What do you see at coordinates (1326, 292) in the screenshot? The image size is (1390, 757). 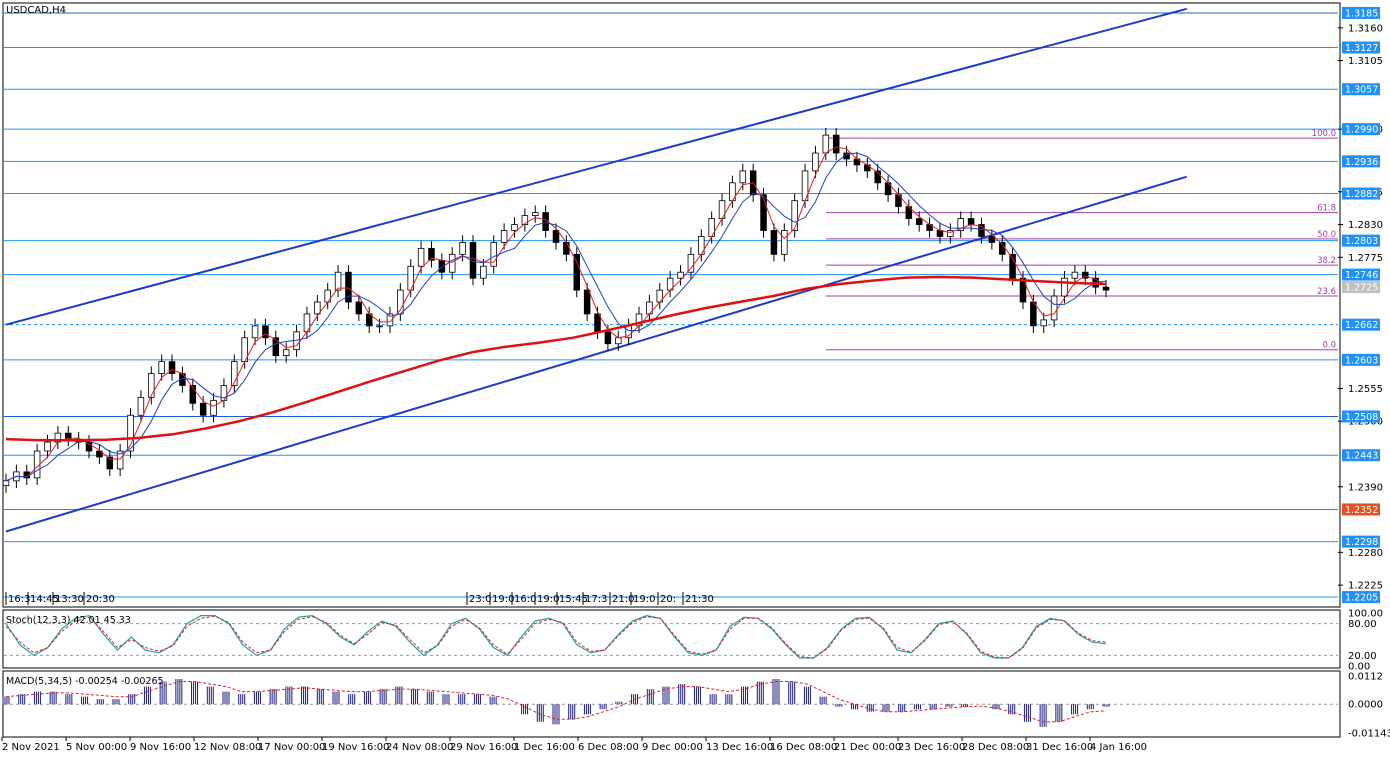 I see `fib-level-label: 23.6` at bounding box center [1326, 292].